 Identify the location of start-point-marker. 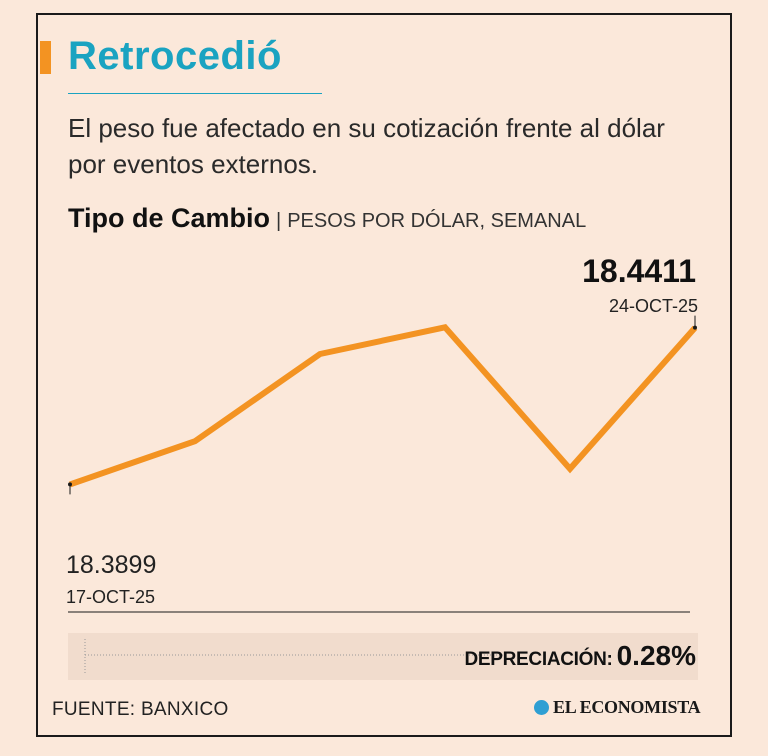
(70, 484).